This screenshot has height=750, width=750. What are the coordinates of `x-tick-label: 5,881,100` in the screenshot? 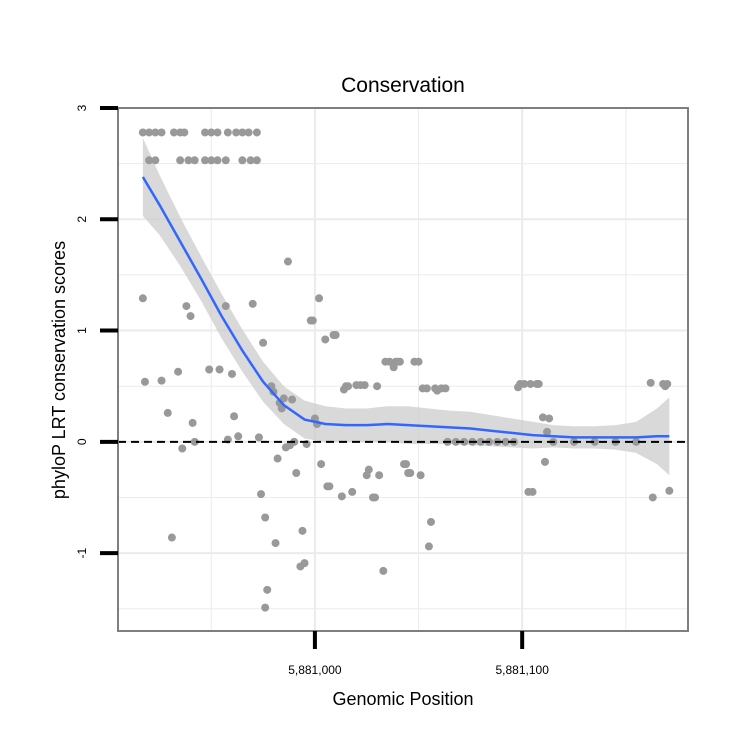 It's located at (522, 670).